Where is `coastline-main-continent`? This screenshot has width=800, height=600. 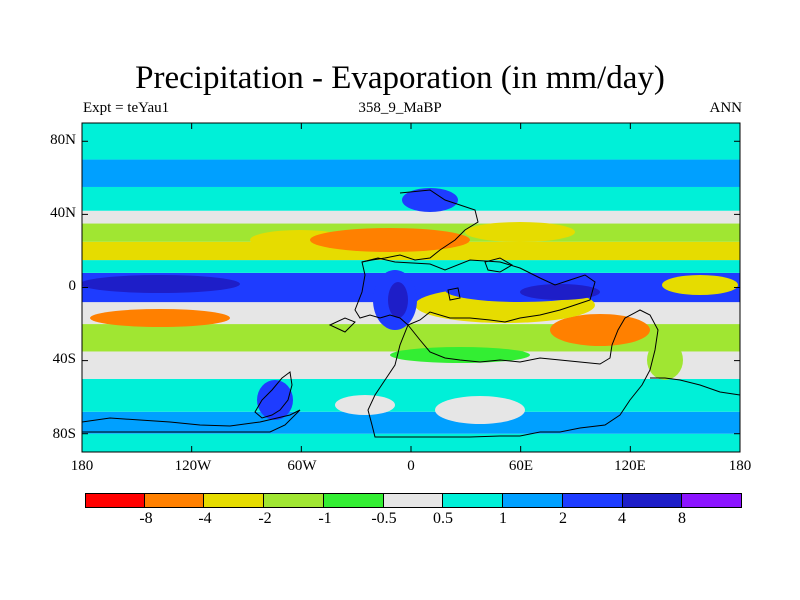 coastline-main-continent is located at coordinates (475, 291).